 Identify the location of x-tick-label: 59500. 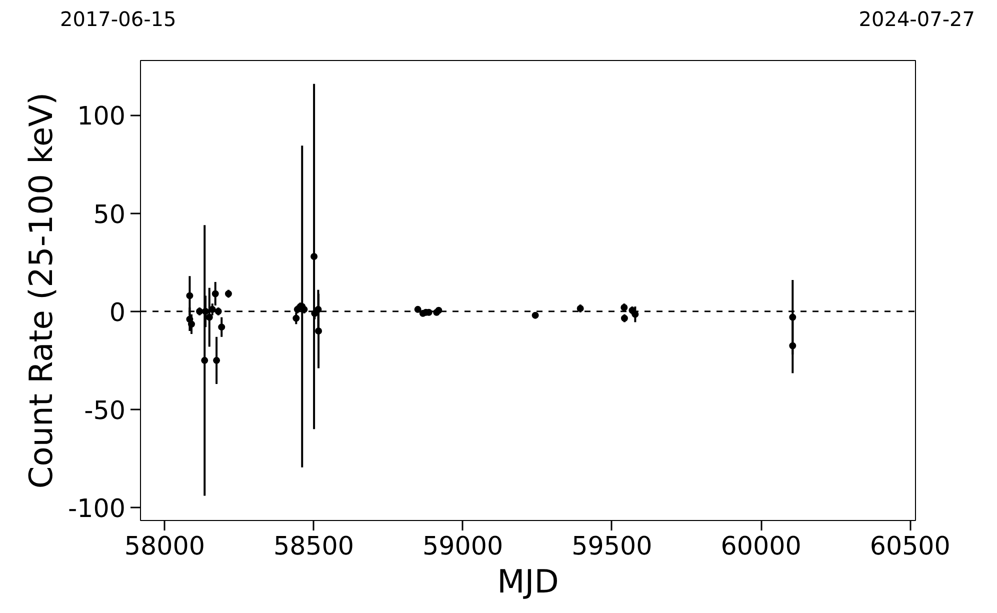
(612, 545).